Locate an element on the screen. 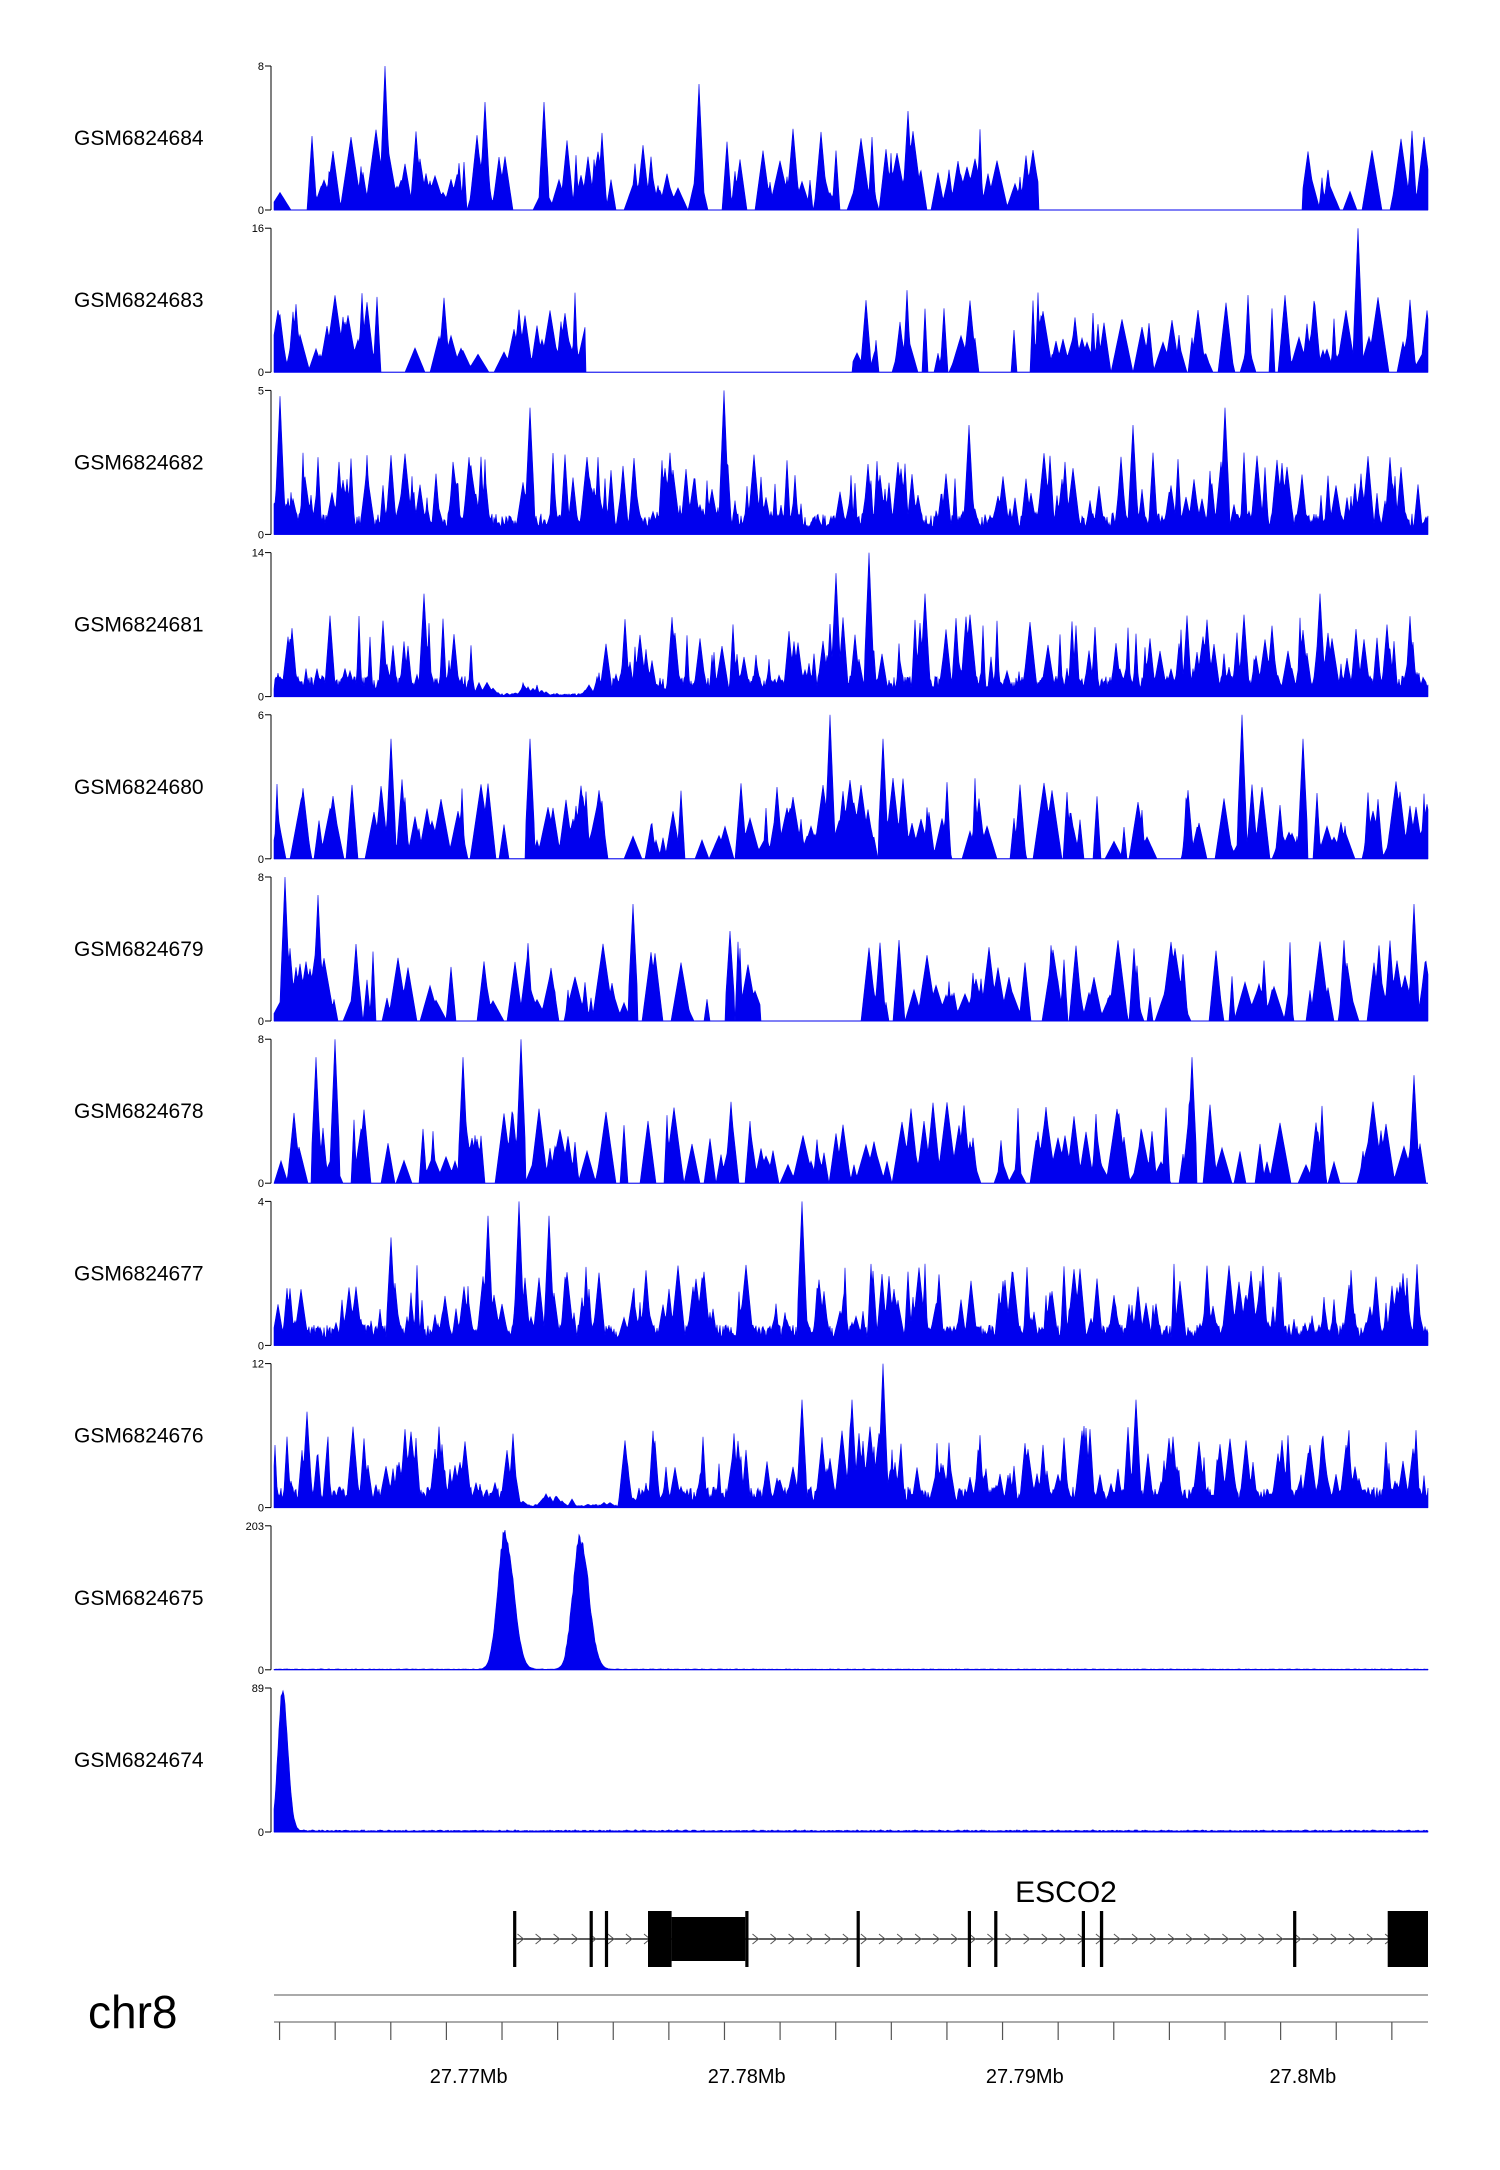  x-tick-label: 27.79Mb is located at coordinates (1025, 2077).